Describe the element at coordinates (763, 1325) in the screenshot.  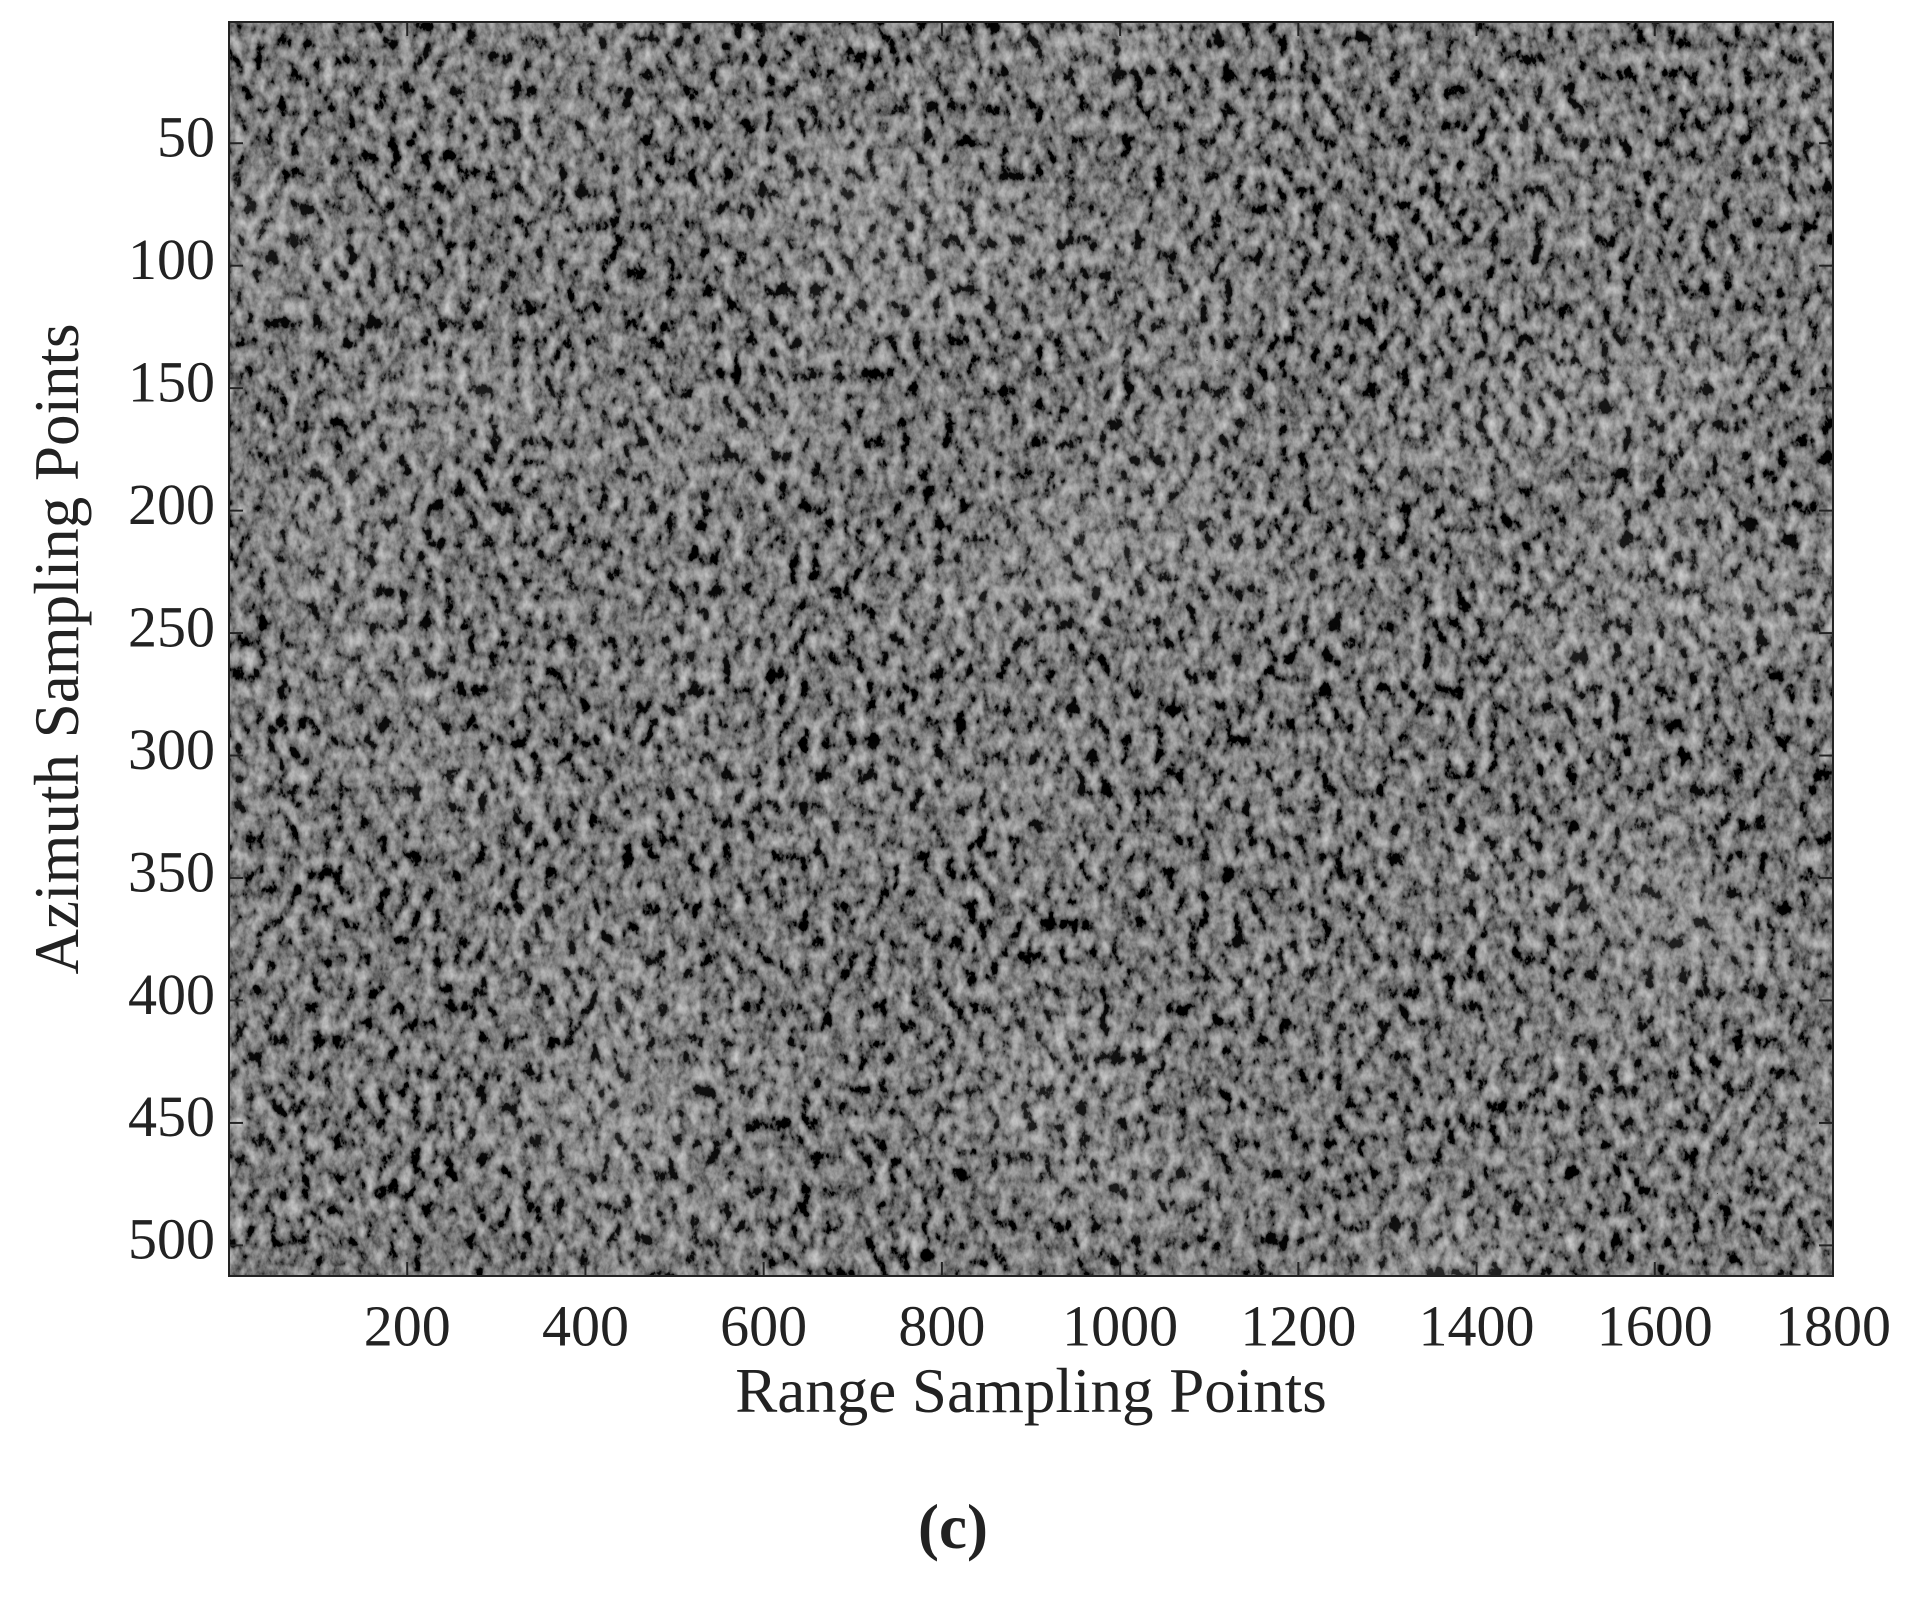
I see `x-tick-label: 600` at that location.